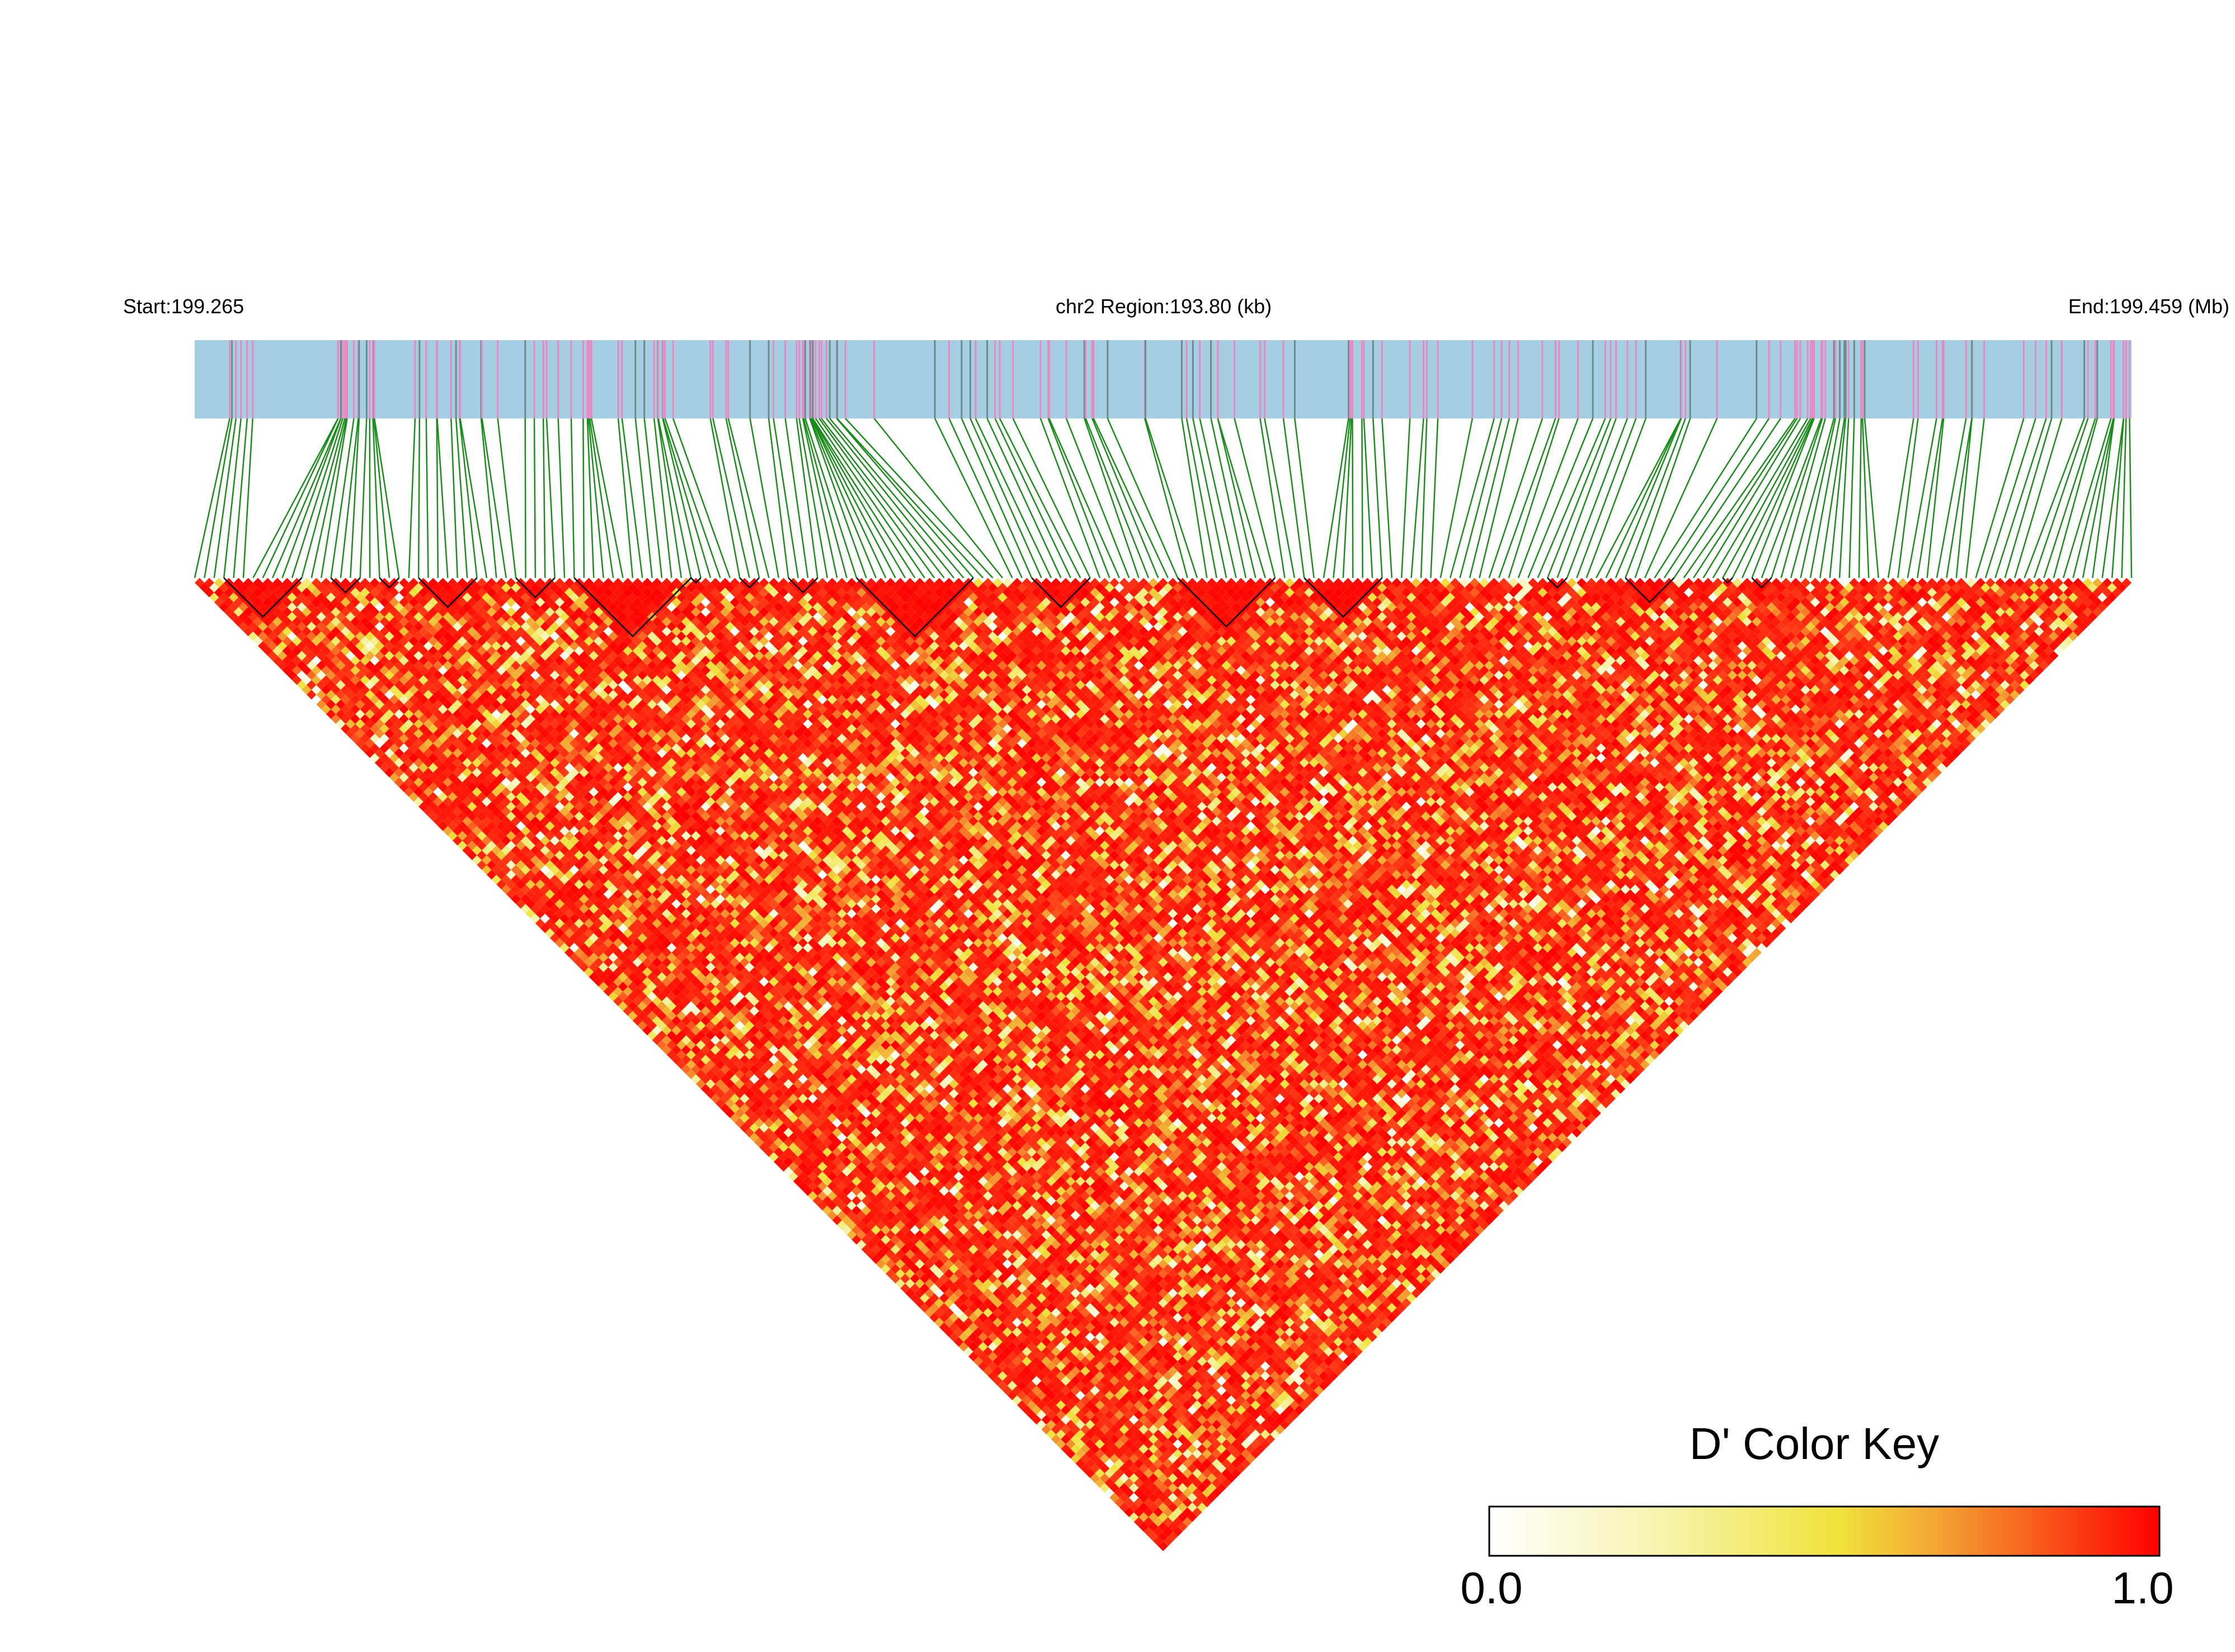 This screenshot has width=2235, height=1652. What do you see at coordinates (1163, 498) in the screenshot?
I see `snp-connector-lines` at bounding box center [1163, 498].